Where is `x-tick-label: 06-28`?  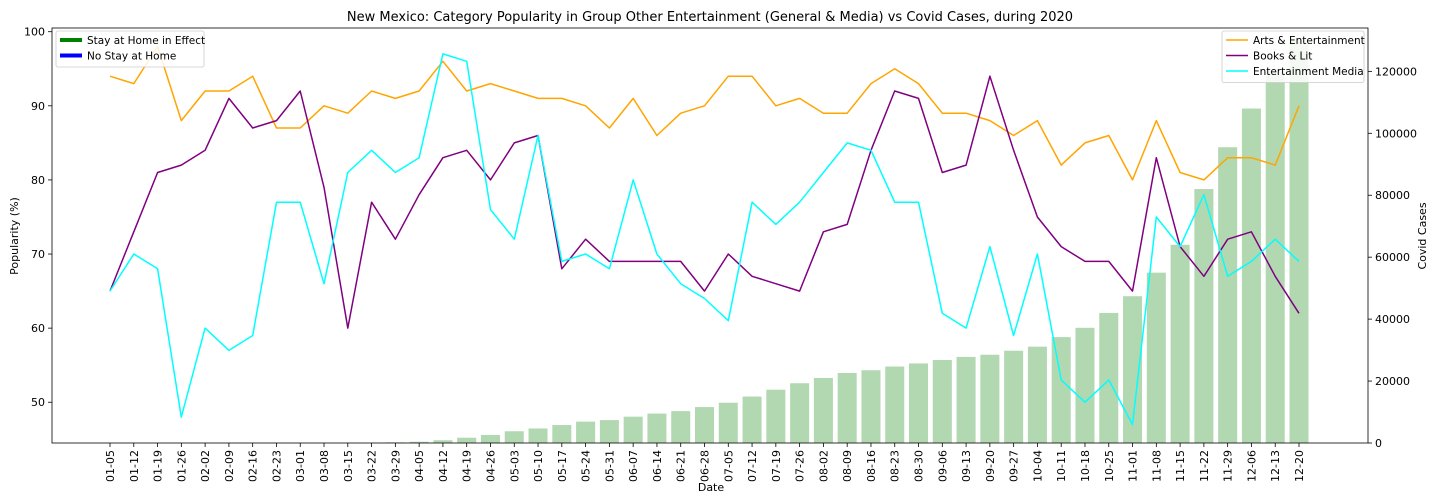 x-tick-label: 06-28 is located at coordinates (705, 466).